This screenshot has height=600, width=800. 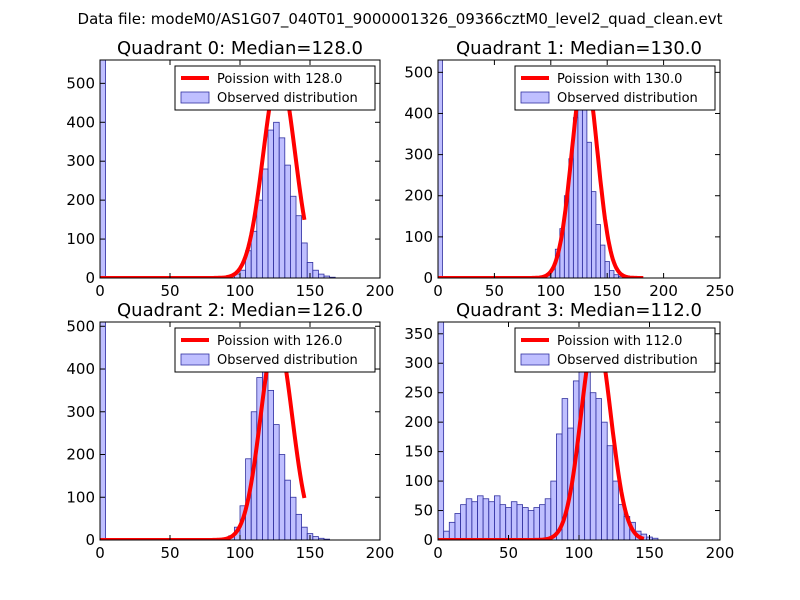 What do you see at coordinates (541, 173) in the screenshot?
I see `poisson-curve` at bounding box center [541, 173].